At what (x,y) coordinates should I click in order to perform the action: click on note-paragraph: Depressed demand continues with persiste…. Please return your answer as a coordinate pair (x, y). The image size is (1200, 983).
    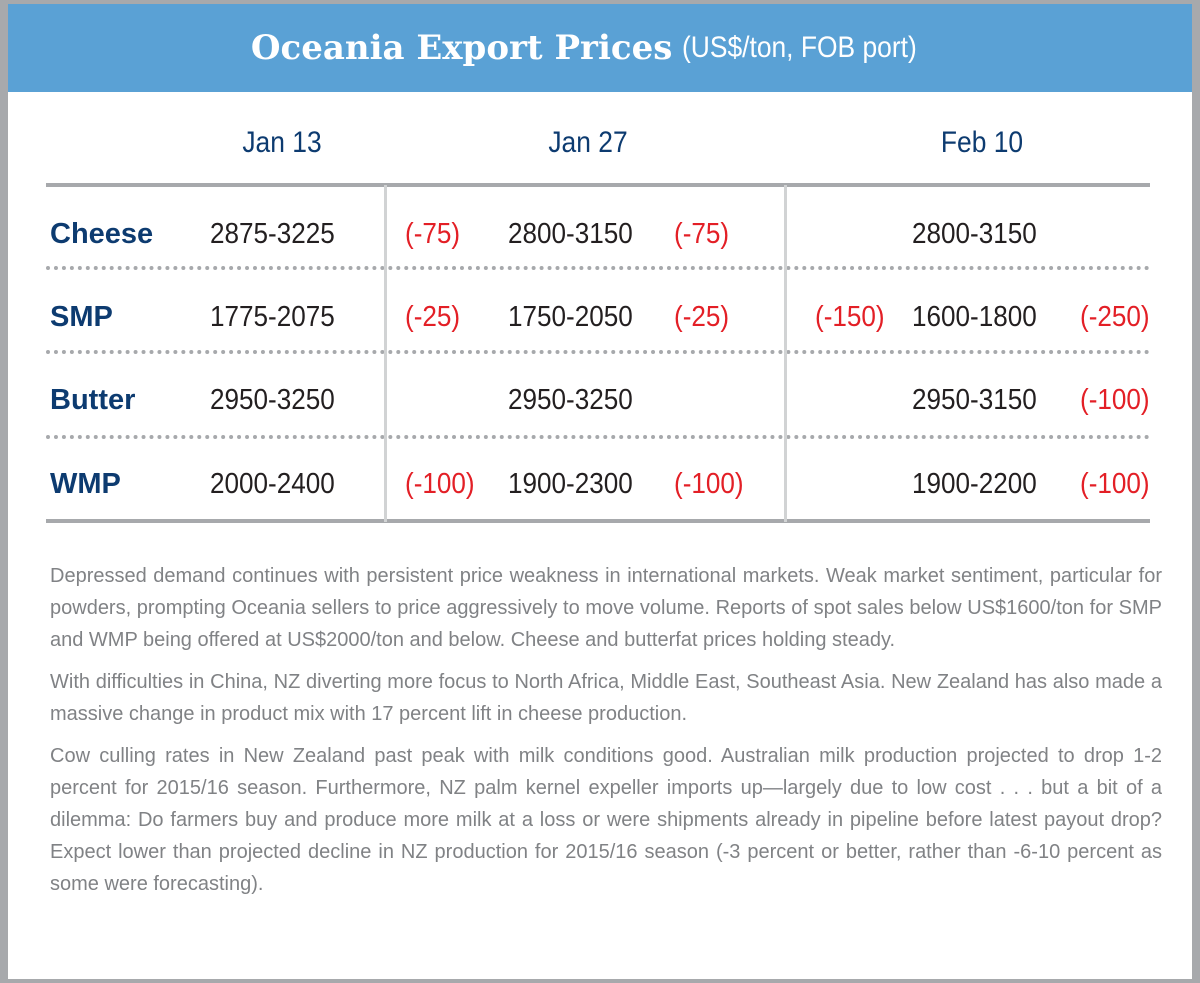
    Looking at the image, I should click on (606, 608).